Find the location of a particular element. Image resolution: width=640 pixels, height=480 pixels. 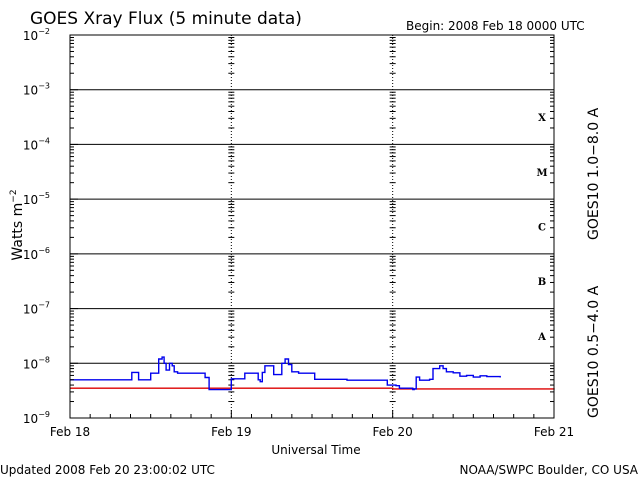

flare-class-label: A is located at coordinates (541, 337).